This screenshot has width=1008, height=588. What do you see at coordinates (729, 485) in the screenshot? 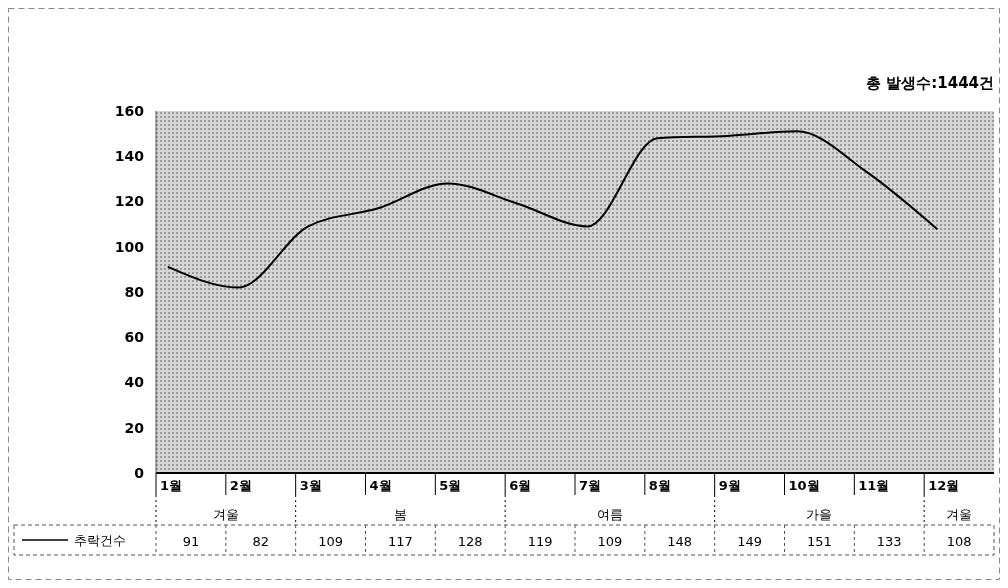
I see `x-tick-label: 9월` at bounding box center [729, 485].